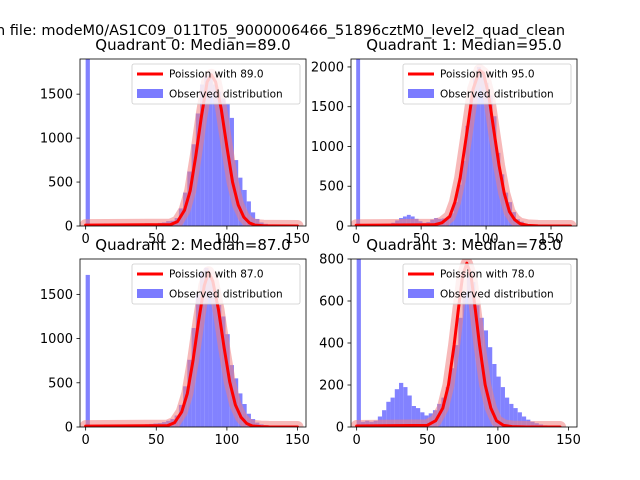 The image size is (640, 480). Describe the element at coordinates (327, 67) in the screenshot. I see `y-tick-label: 2000` at that location.